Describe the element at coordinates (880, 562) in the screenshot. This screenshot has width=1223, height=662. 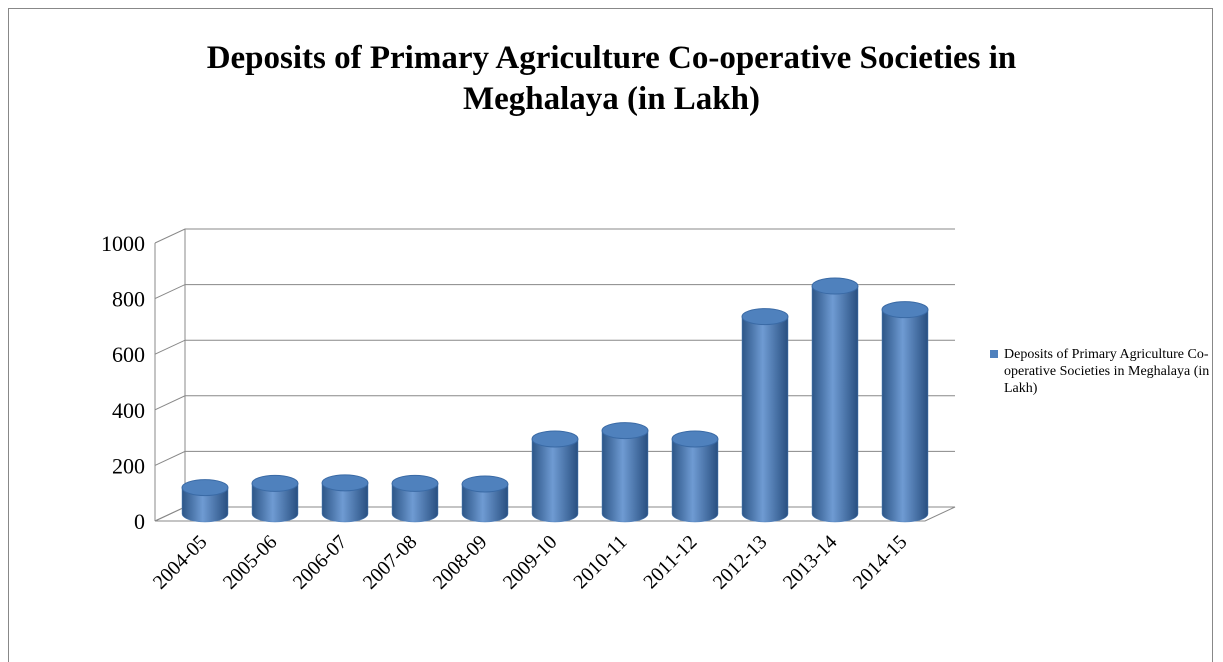
I see `x-tick-label: 2014-15` at that location.